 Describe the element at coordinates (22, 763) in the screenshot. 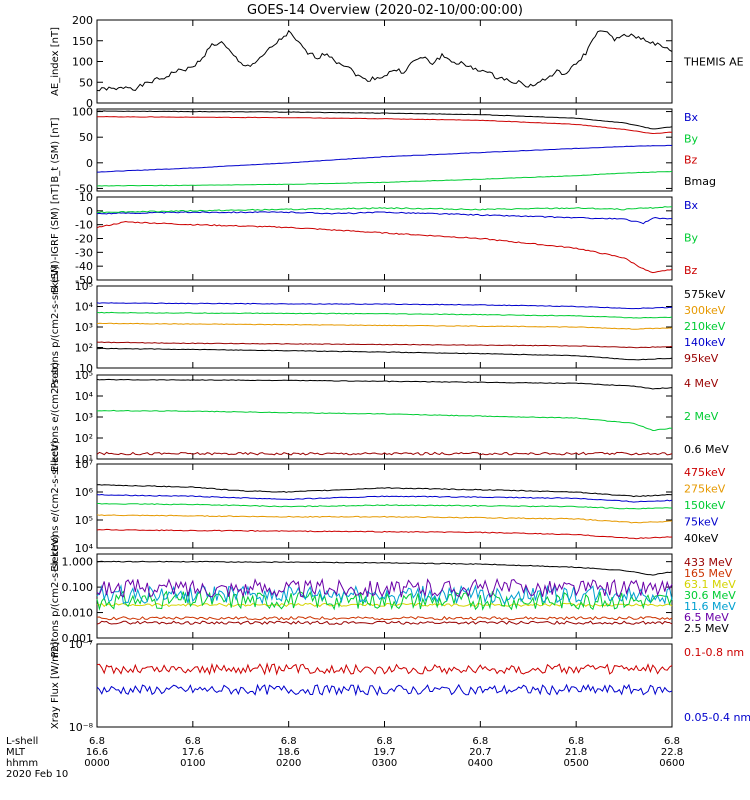

I see `footer-row-label: hhmm` at that location.